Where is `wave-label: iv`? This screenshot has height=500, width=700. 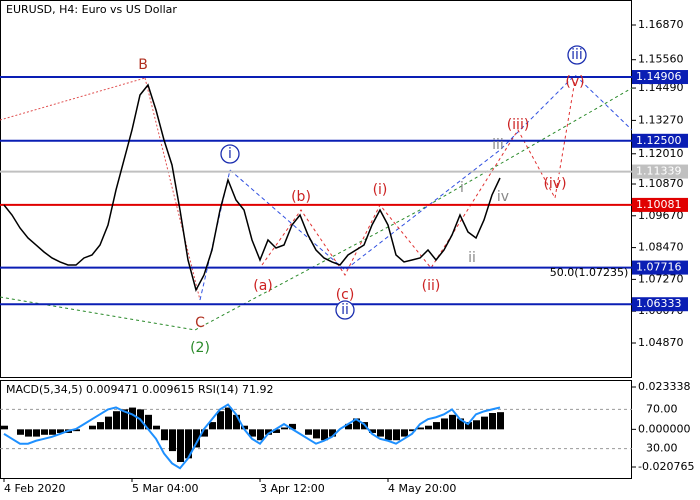 wave-label: iv is located at coordinates (503, 197).